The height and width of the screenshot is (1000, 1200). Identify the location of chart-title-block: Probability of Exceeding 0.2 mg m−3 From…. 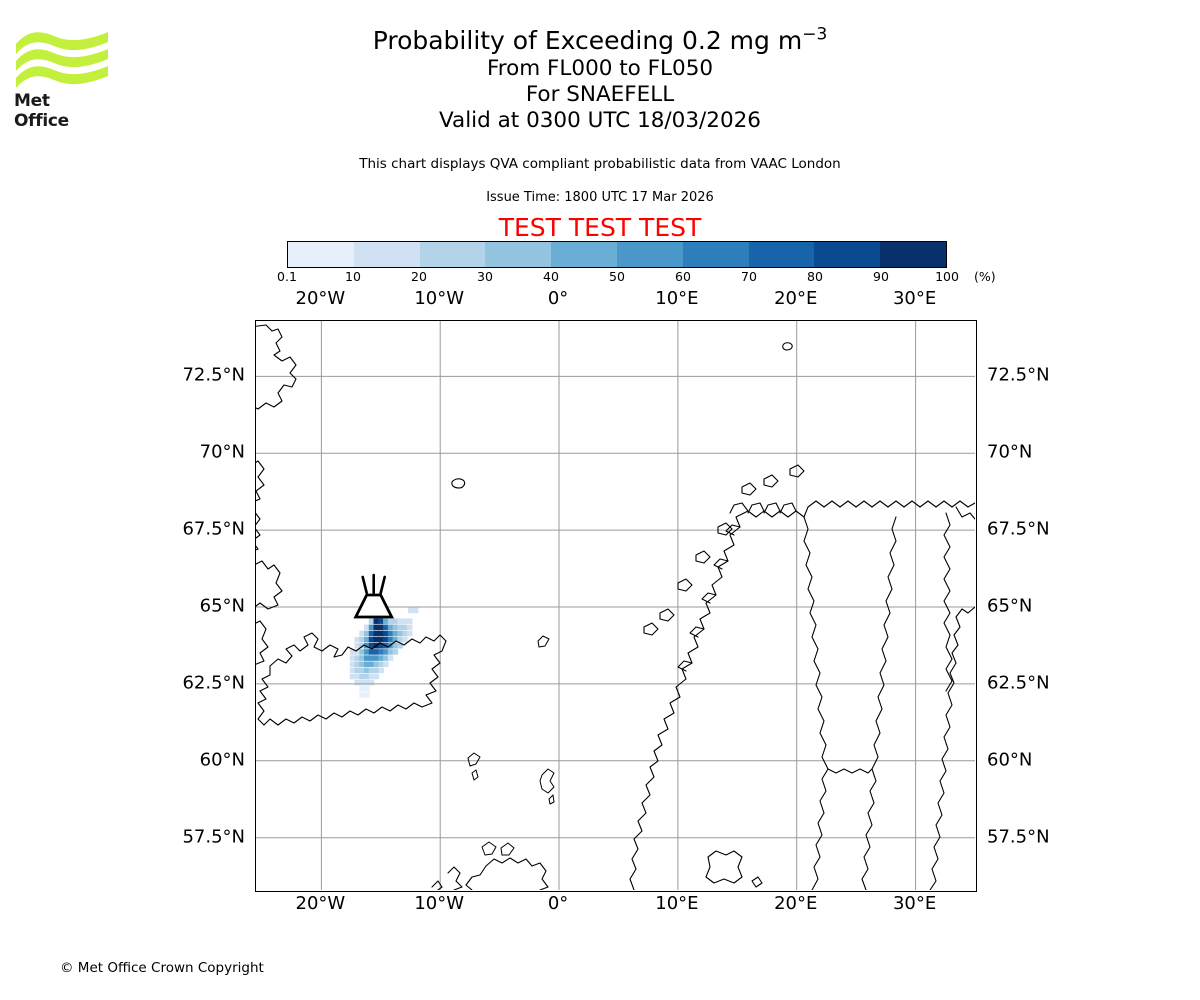
(600, 80).